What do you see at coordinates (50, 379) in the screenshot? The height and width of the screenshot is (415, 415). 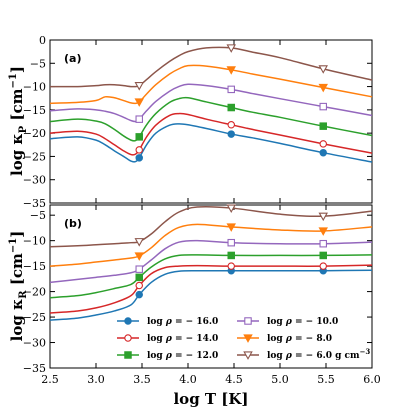 I see `x-tick-label: 2.5` at bounding box center [50, 379].